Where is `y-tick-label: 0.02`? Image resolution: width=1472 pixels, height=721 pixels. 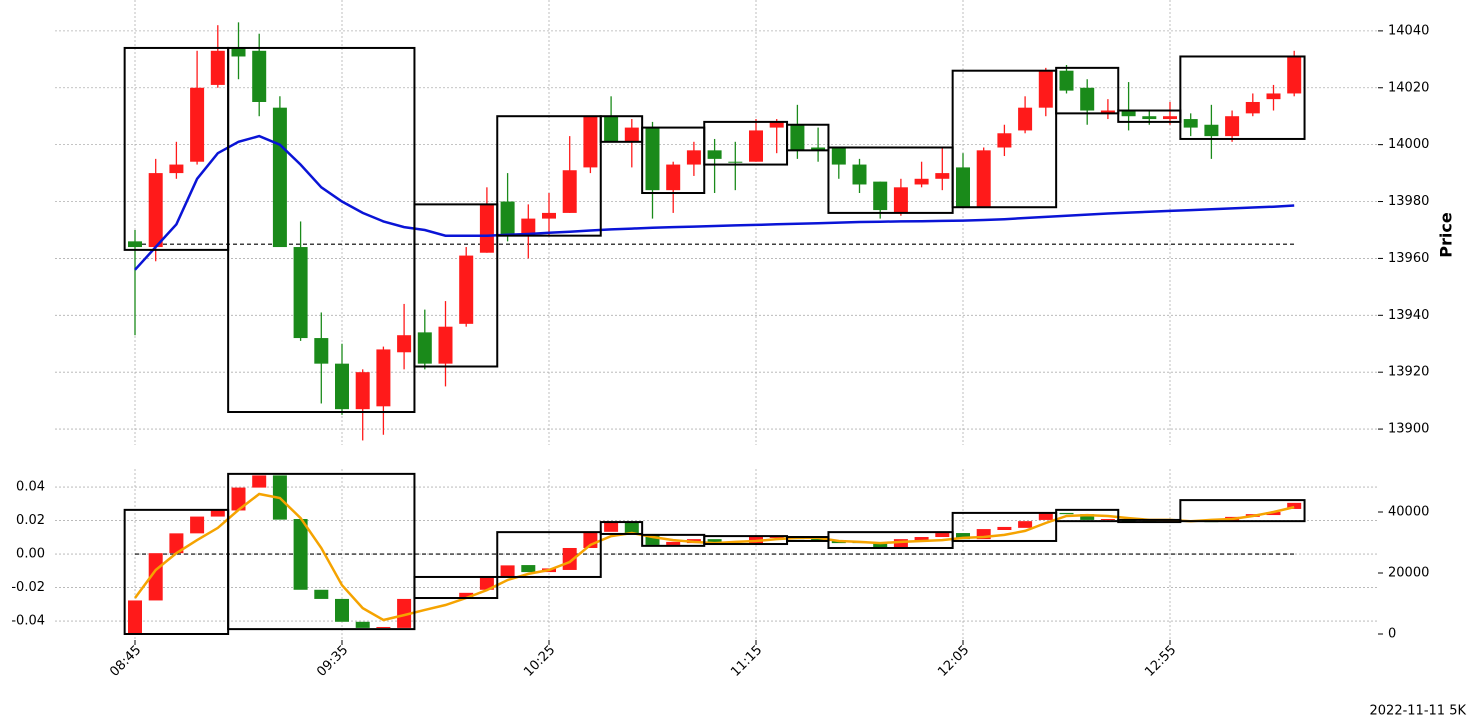 y-tick-label: 0.02 is located at coordinates (30, 520).